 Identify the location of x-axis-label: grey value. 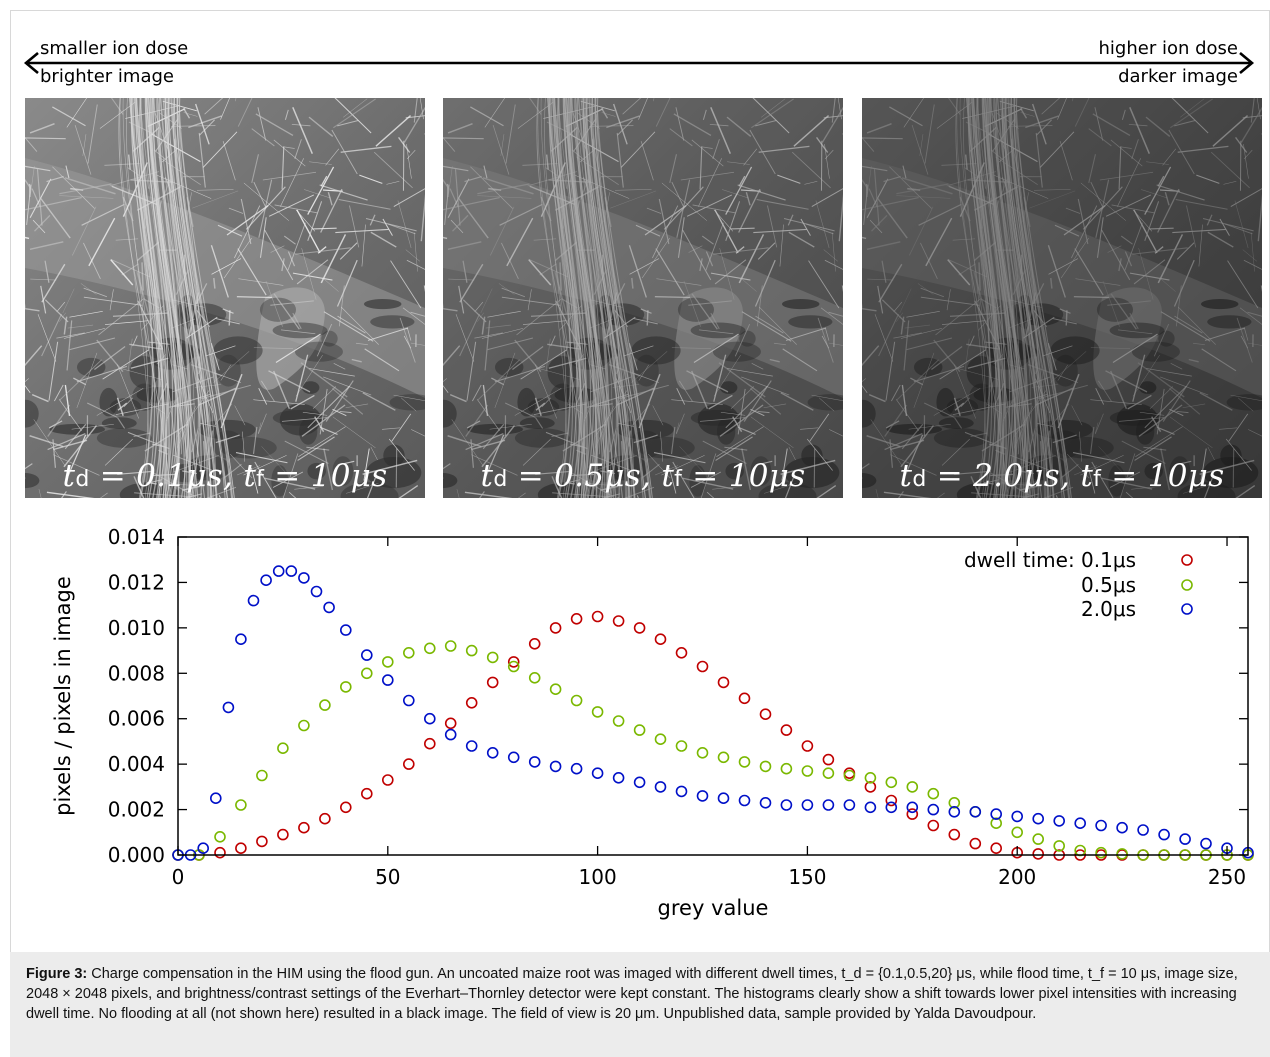
(713, 908).